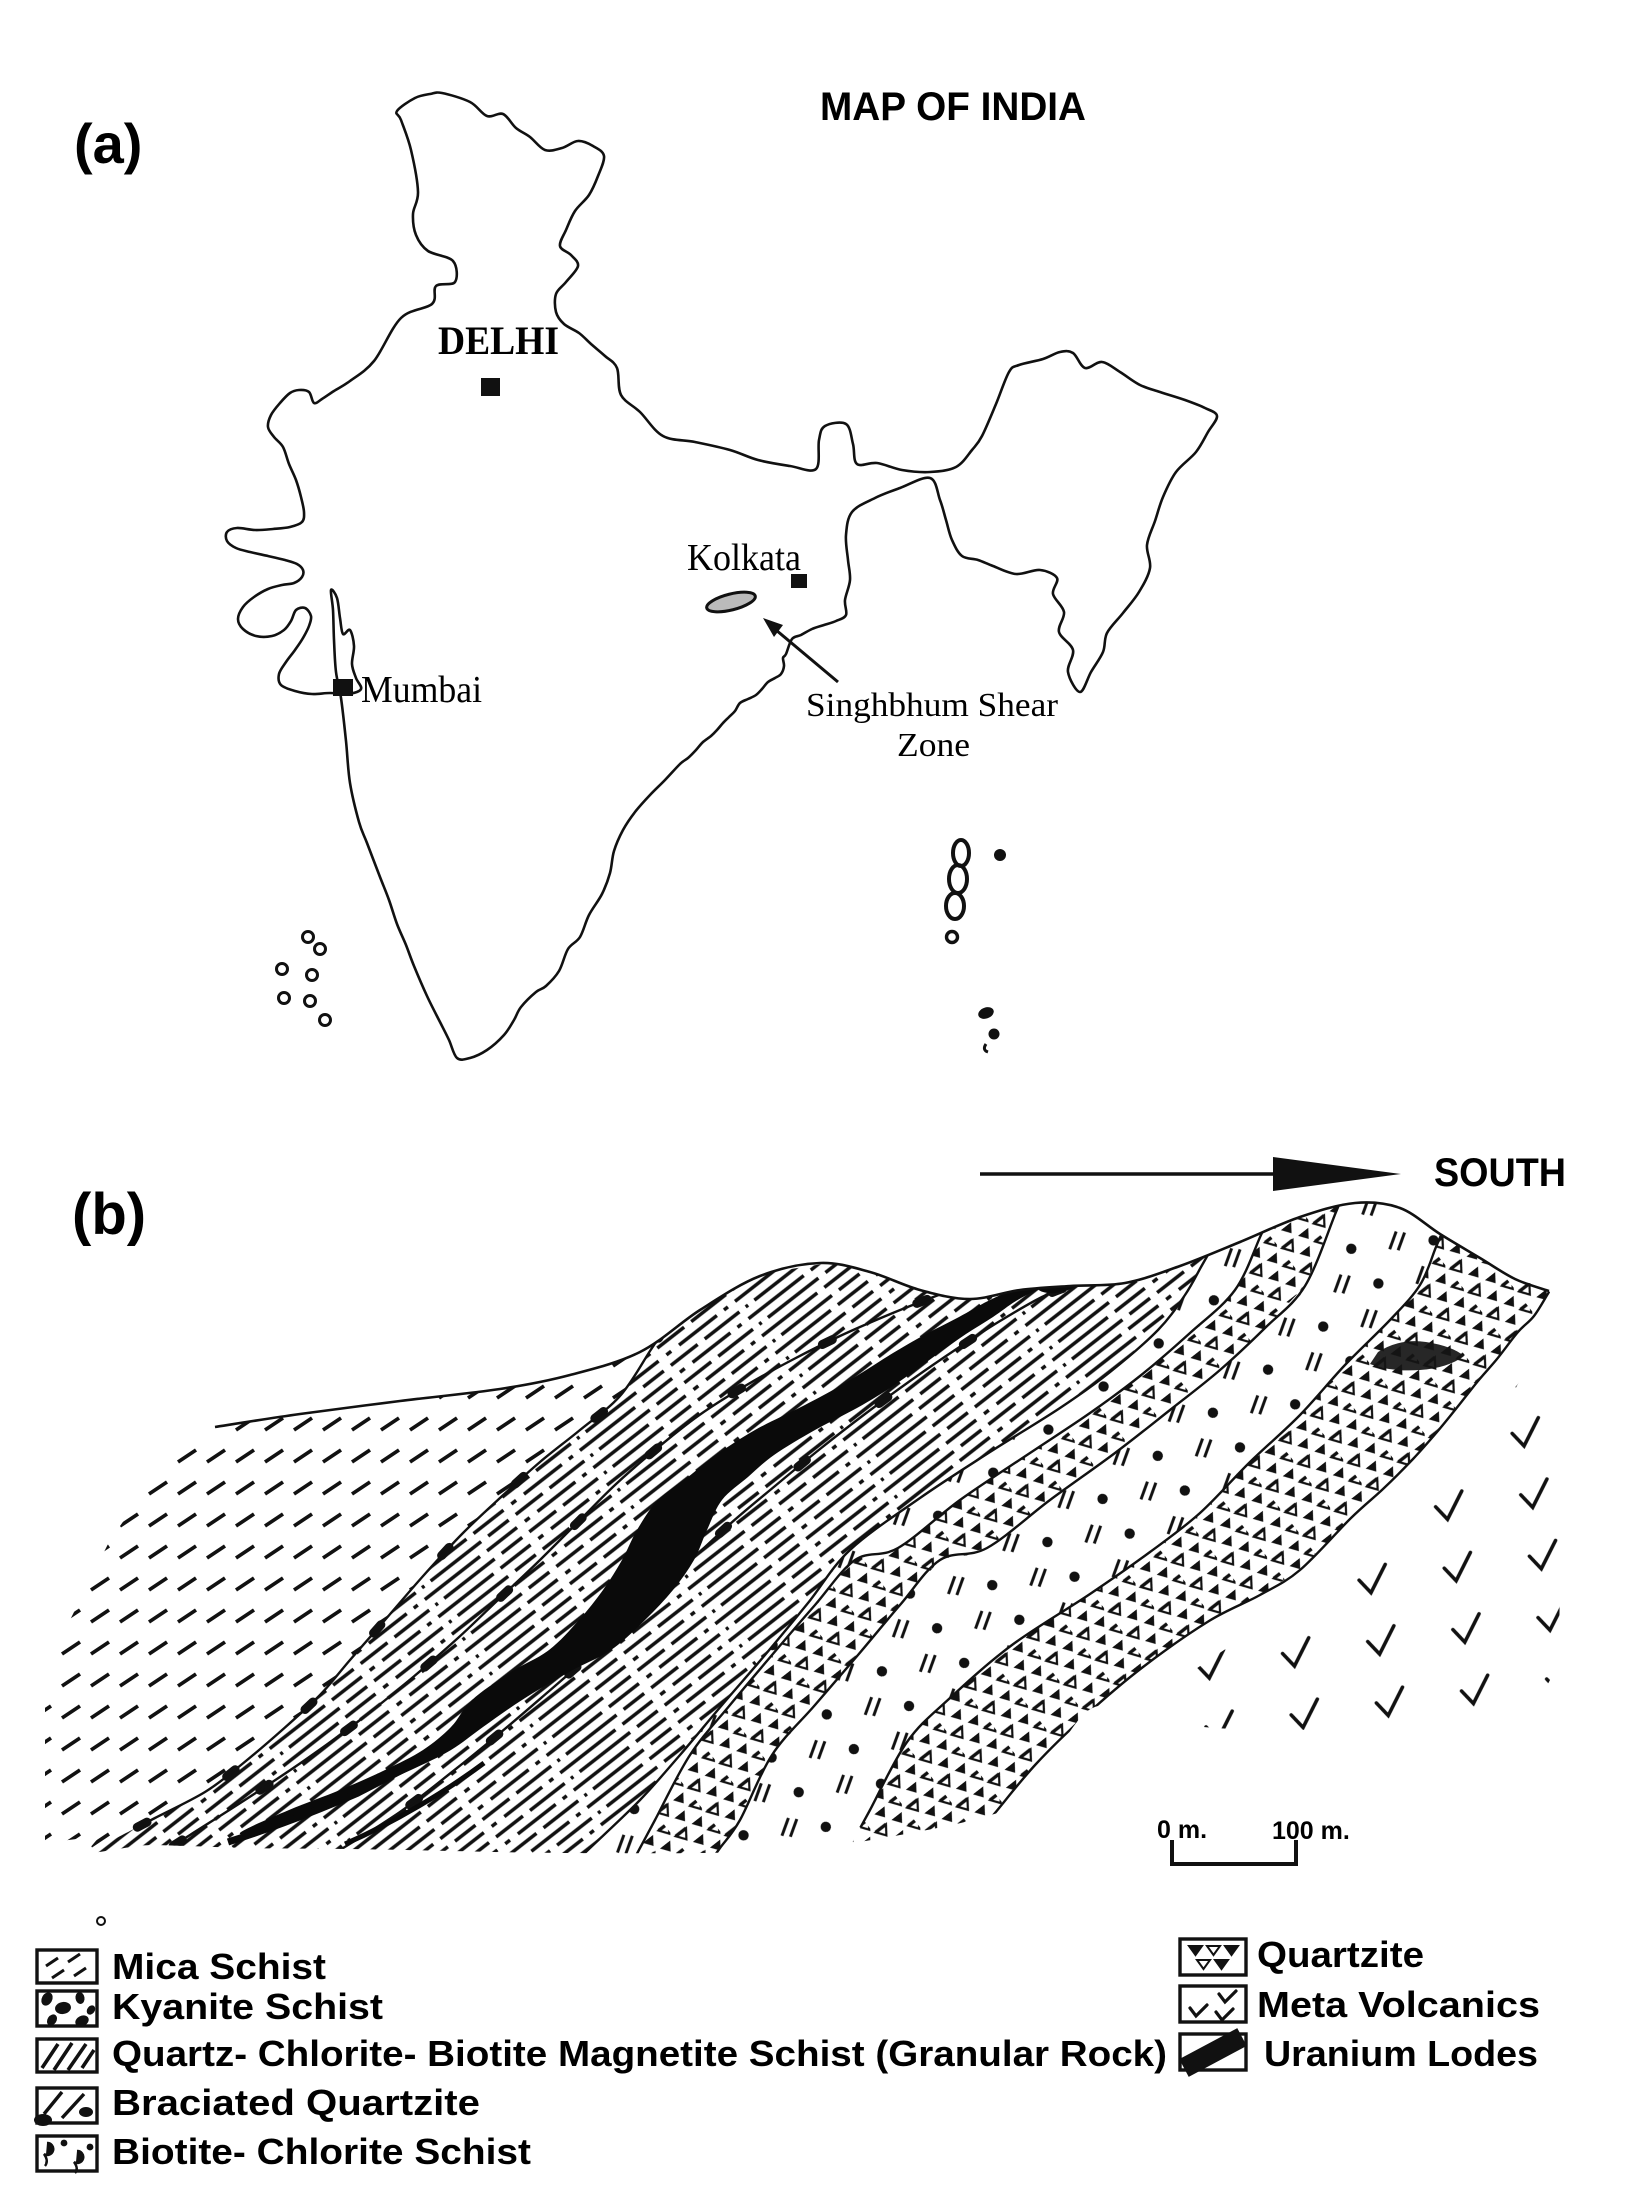 This screenshot has height=2202, width=1643. I want to click on svg-text: (a), so click(108, 143).